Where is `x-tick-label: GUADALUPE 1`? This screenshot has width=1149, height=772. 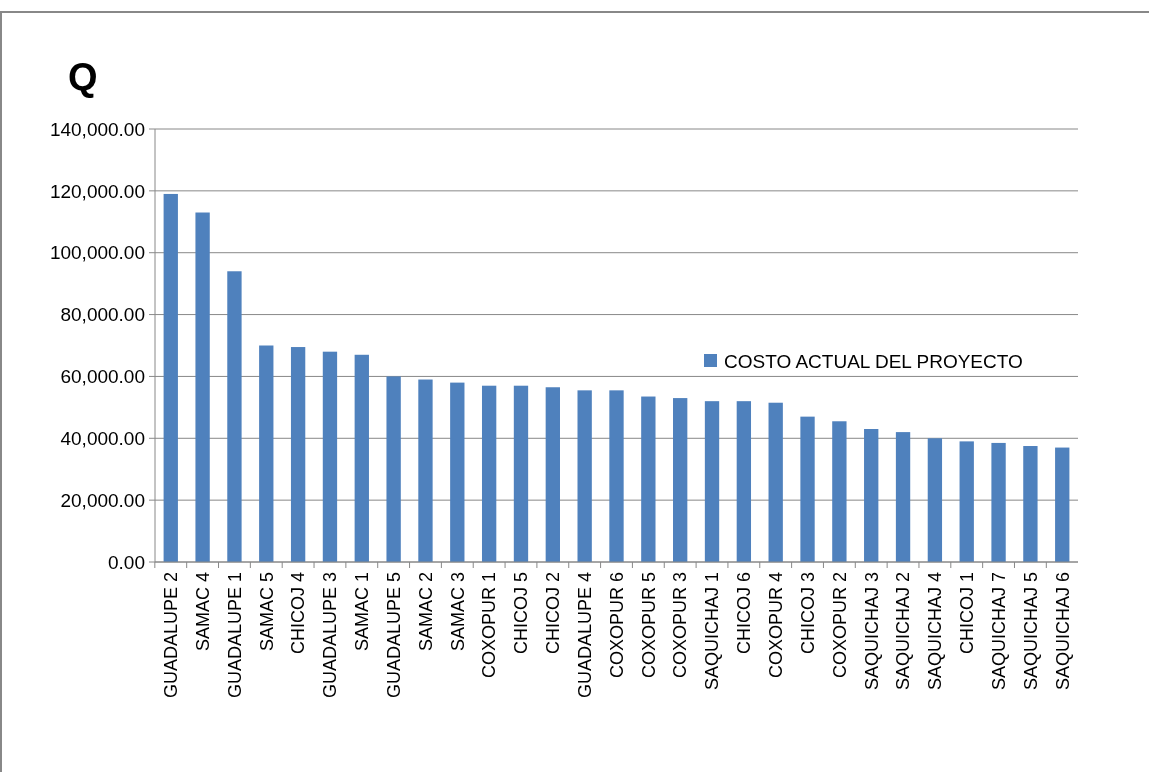 x-tick-label: GUADALUPE 1 is located at coordinates (234, 635).